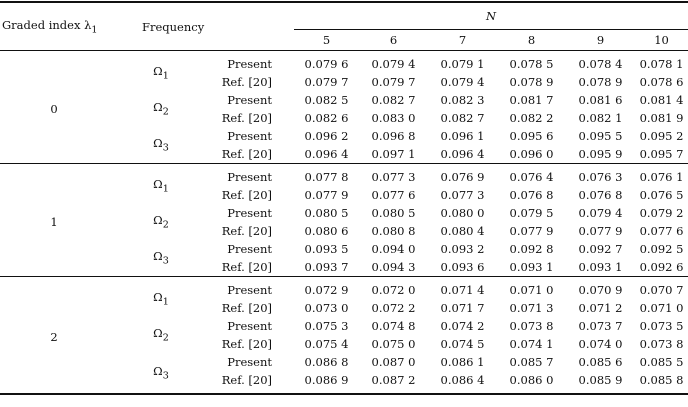 Image resolution: width=688 pixels, height=407 pixels. I want to click on table-cell: 0.096 2, so click(326, 136).